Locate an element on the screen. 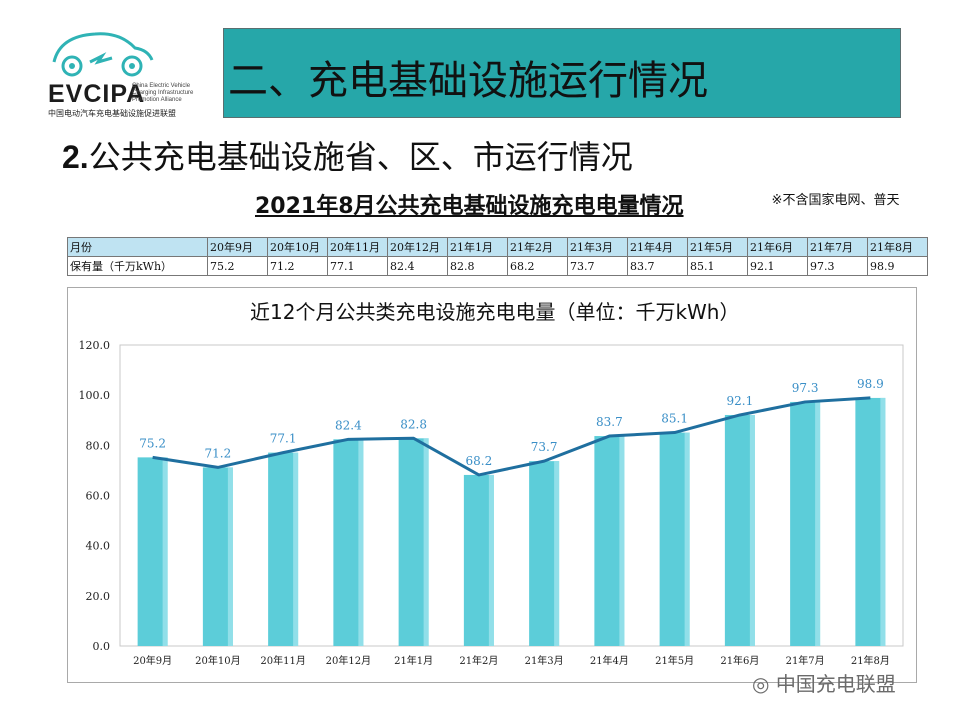 The width and height of the screenshot is (960, 720). data-label: 85.1 is located at coordinates (674, 419).